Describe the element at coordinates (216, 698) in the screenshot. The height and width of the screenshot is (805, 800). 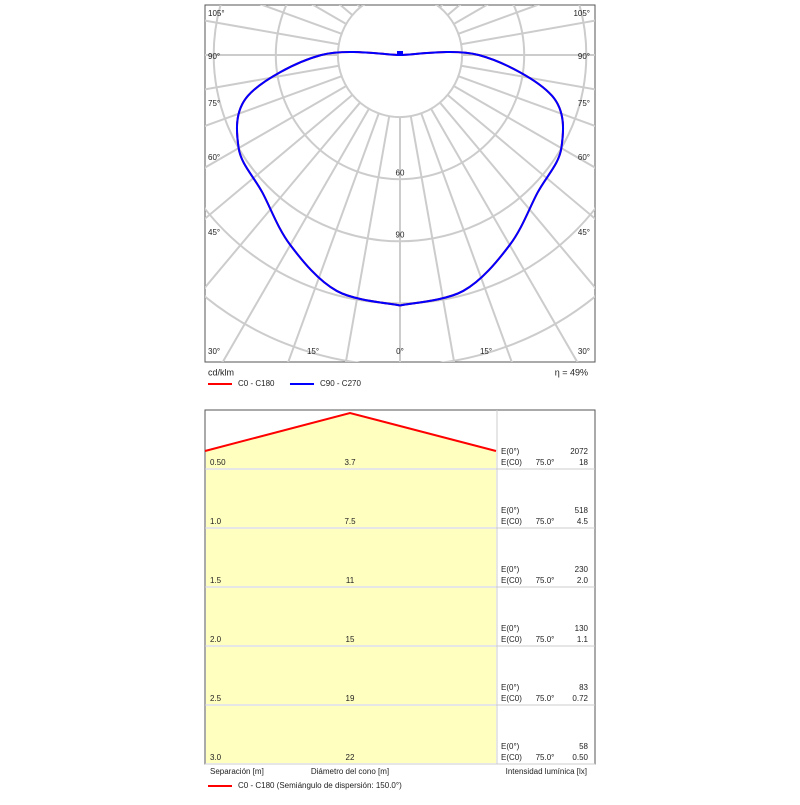
I see `separation: 2.5` at that location.